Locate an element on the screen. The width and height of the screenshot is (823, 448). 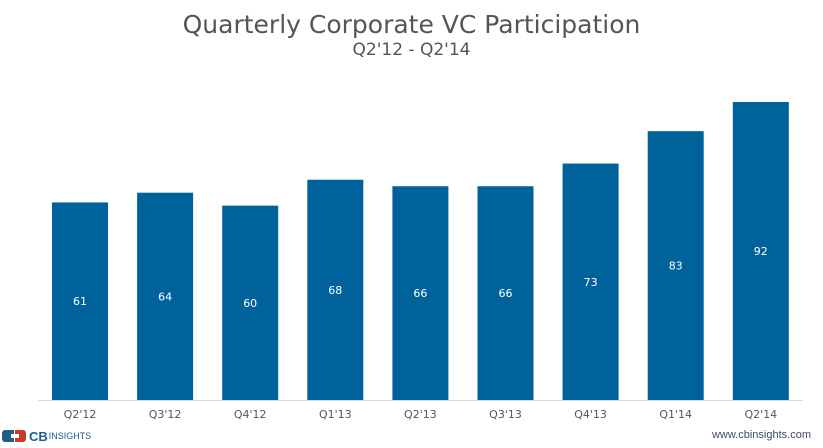
bar-Q2'12 is located at coordinates (80, 301).